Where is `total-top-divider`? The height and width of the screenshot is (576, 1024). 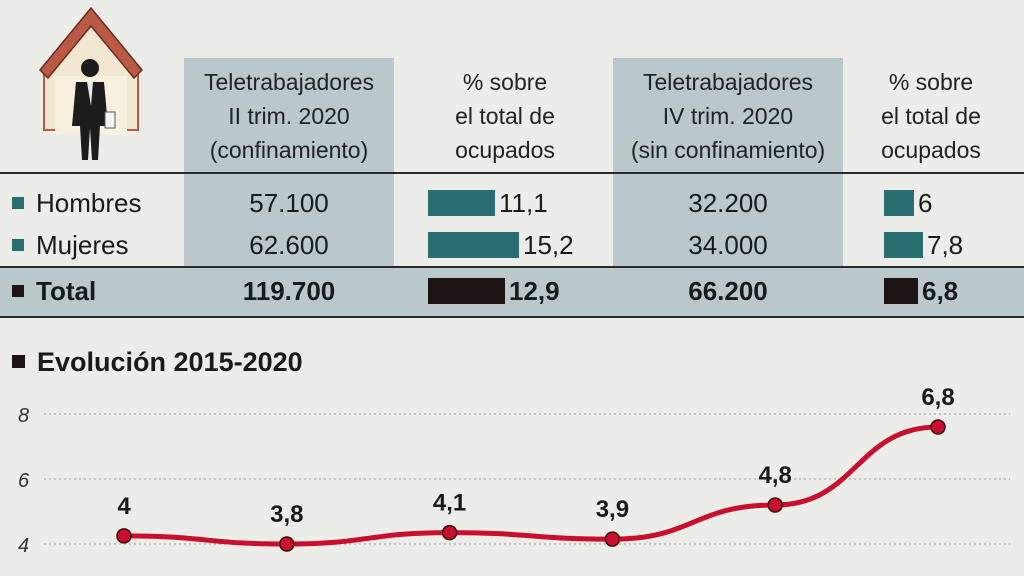 total-top-divider is located at coordinates (512, 267).